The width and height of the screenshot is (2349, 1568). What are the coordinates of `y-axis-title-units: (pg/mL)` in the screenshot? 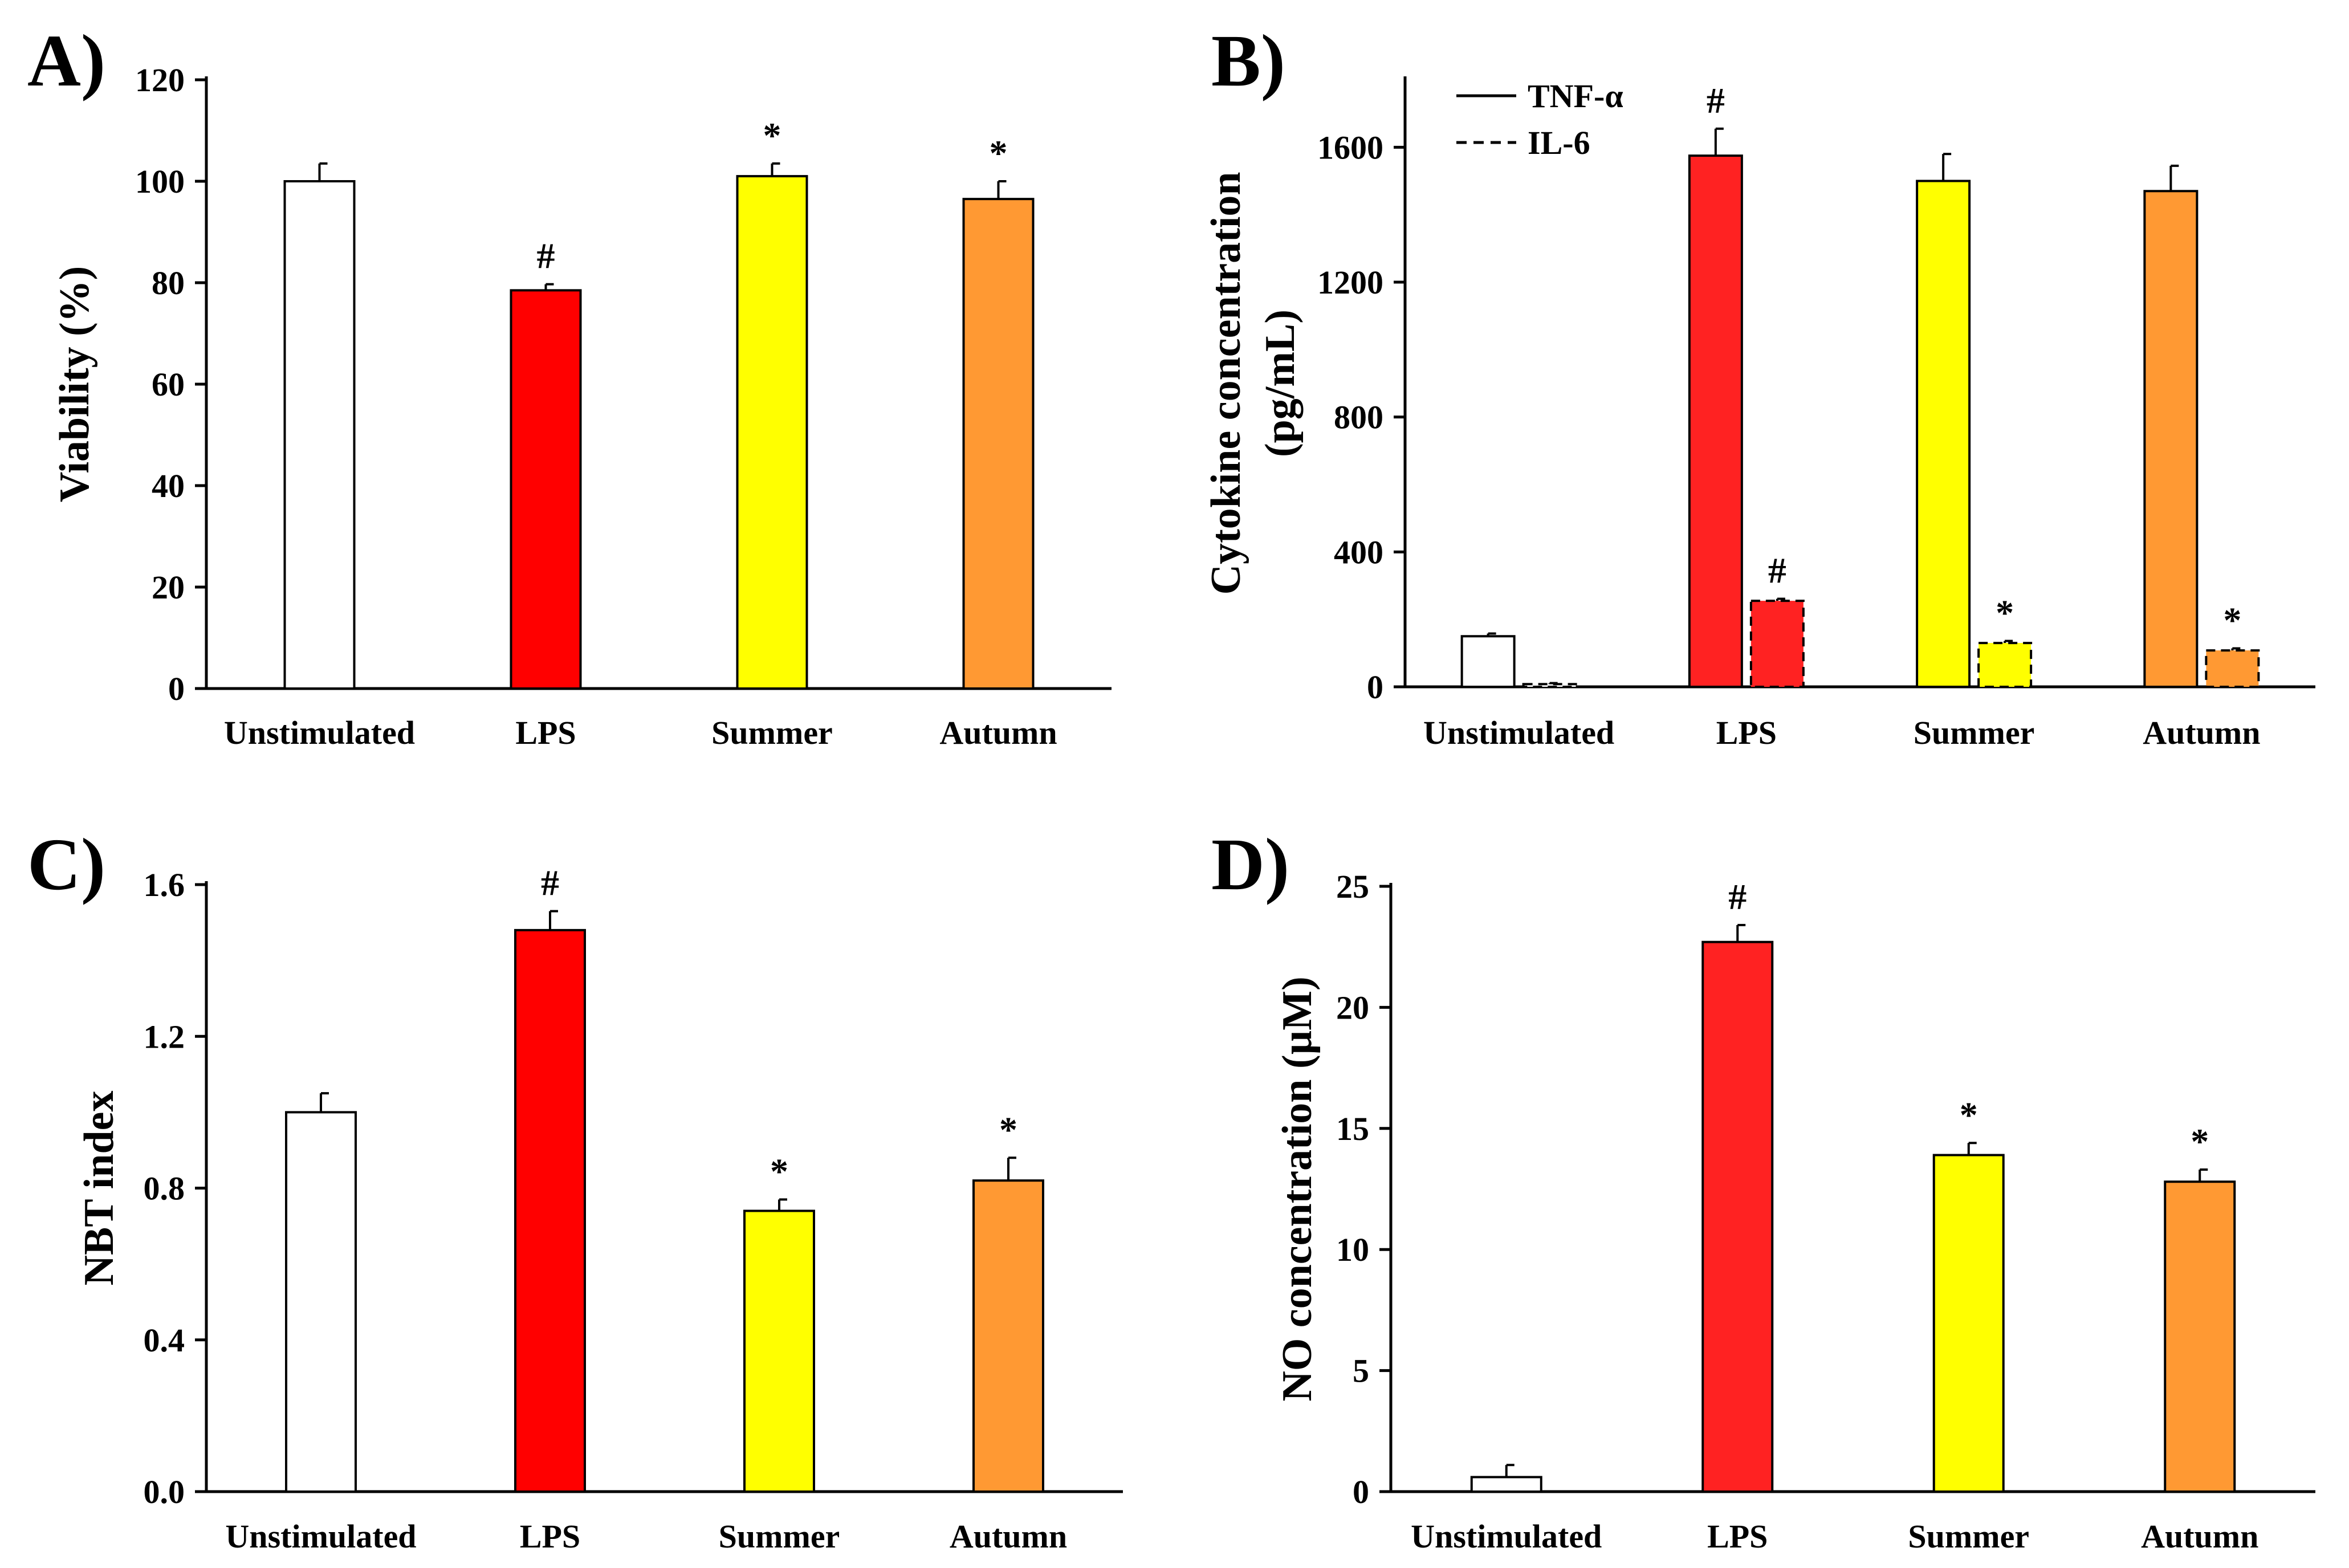 It's located at (1280, 383).